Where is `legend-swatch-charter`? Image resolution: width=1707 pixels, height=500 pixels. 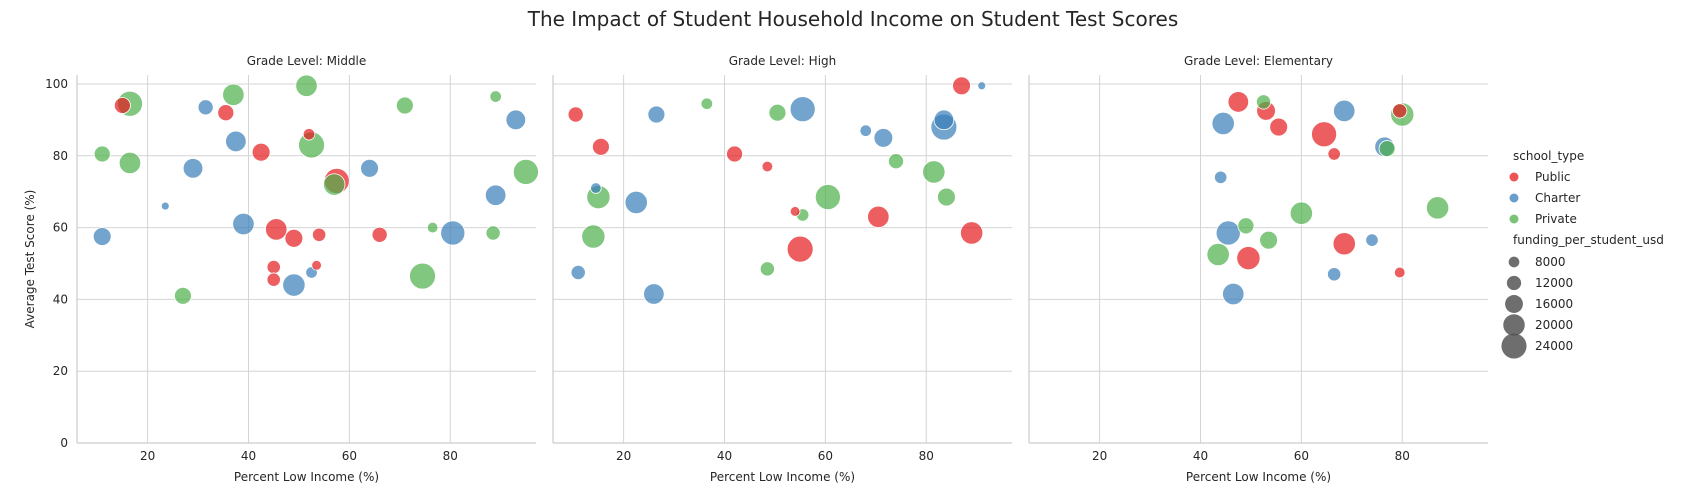 legend-swatch-charter is located at coordinates (1514, 198).